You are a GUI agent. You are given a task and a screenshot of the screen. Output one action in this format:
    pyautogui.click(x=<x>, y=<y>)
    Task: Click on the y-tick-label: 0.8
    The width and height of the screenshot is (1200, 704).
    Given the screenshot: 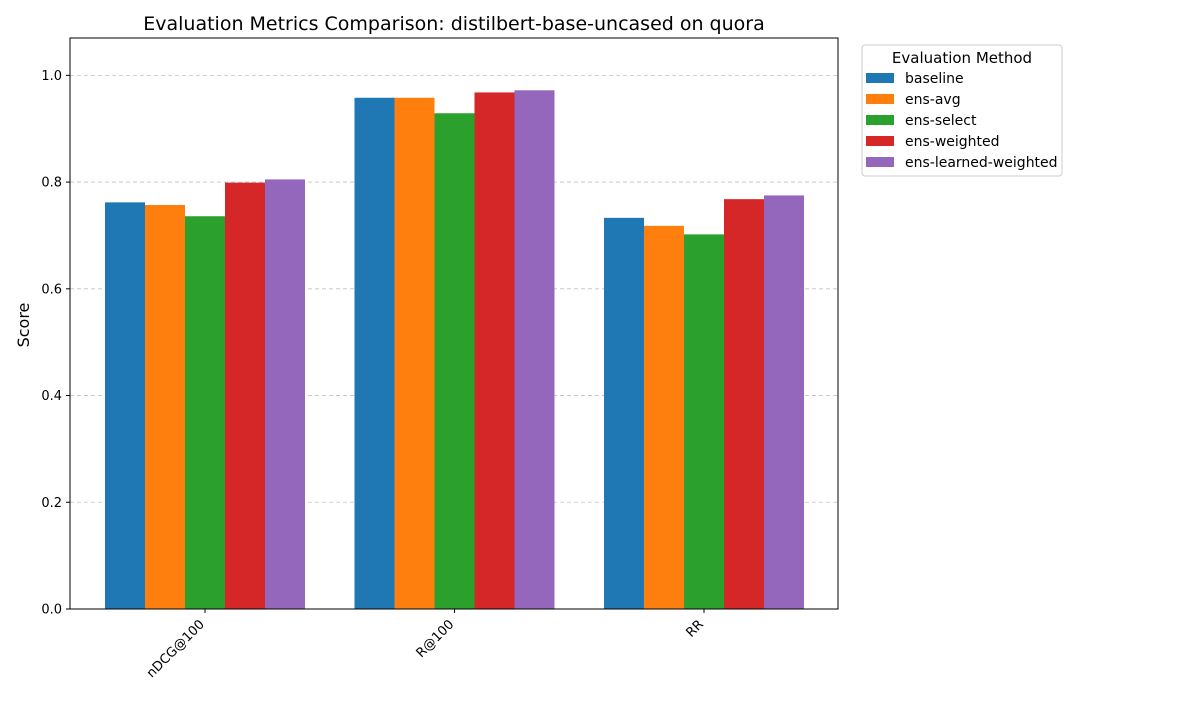 What is the action you would take?
    pyautogui.click(x=51, y=183)
    